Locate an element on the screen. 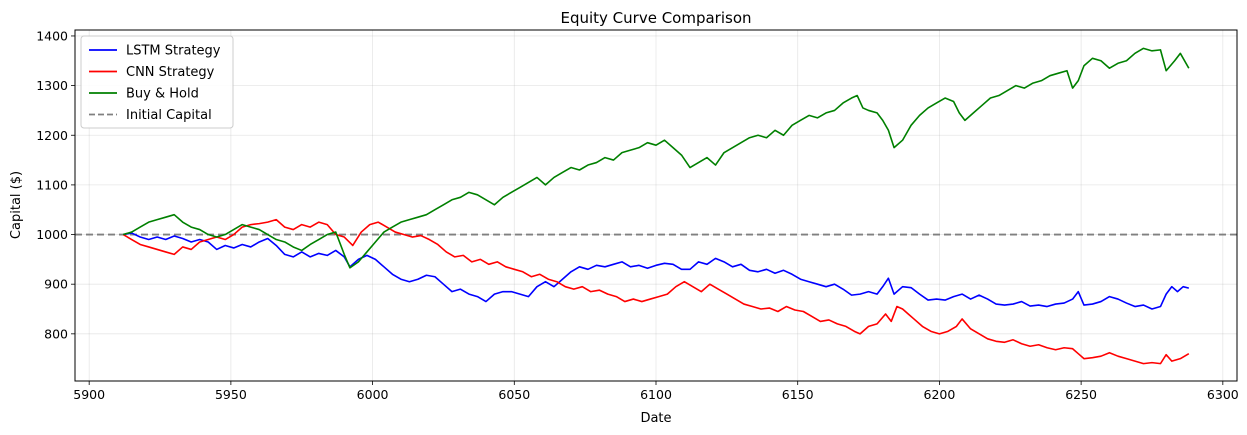 Image resolution: width=1247 pixels, height=435 pixels. x-tick-label: 6100 is located at coordinates (656, 394).